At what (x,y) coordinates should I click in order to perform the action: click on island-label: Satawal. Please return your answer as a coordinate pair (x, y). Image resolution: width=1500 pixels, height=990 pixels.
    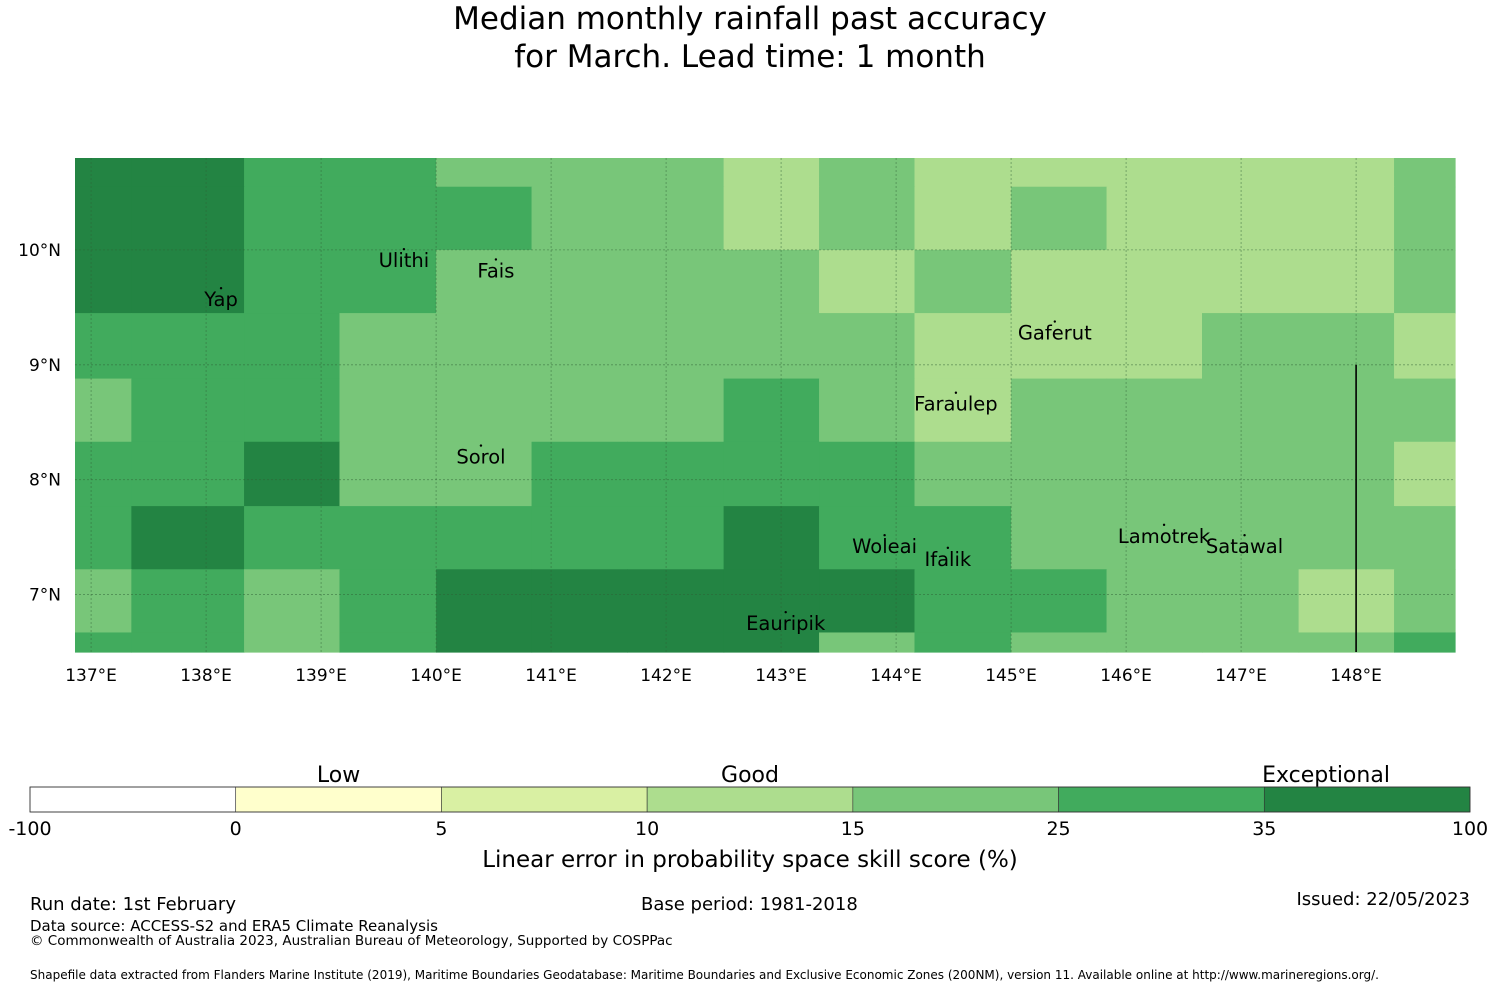
    Looking at the image, I should click on (1244, 546).